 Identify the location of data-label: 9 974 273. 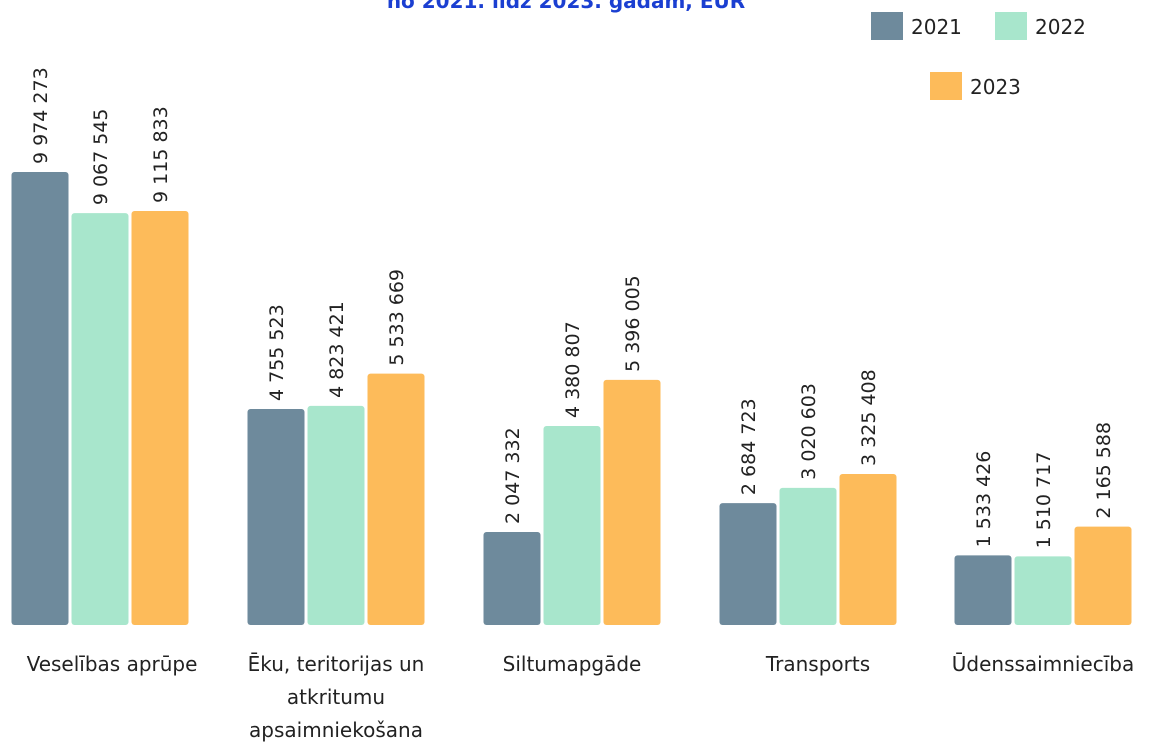
(41, 115).